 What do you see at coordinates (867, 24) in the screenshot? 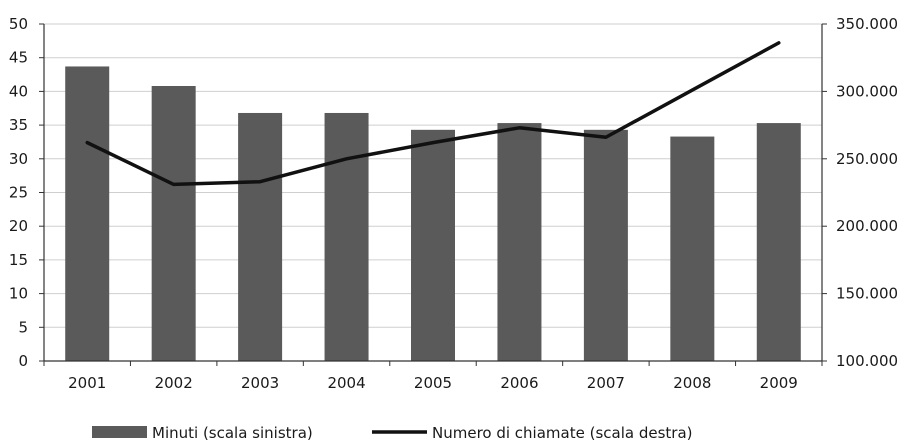
I see `right-tick-label: 350.000` at bounding box center [867, 24].